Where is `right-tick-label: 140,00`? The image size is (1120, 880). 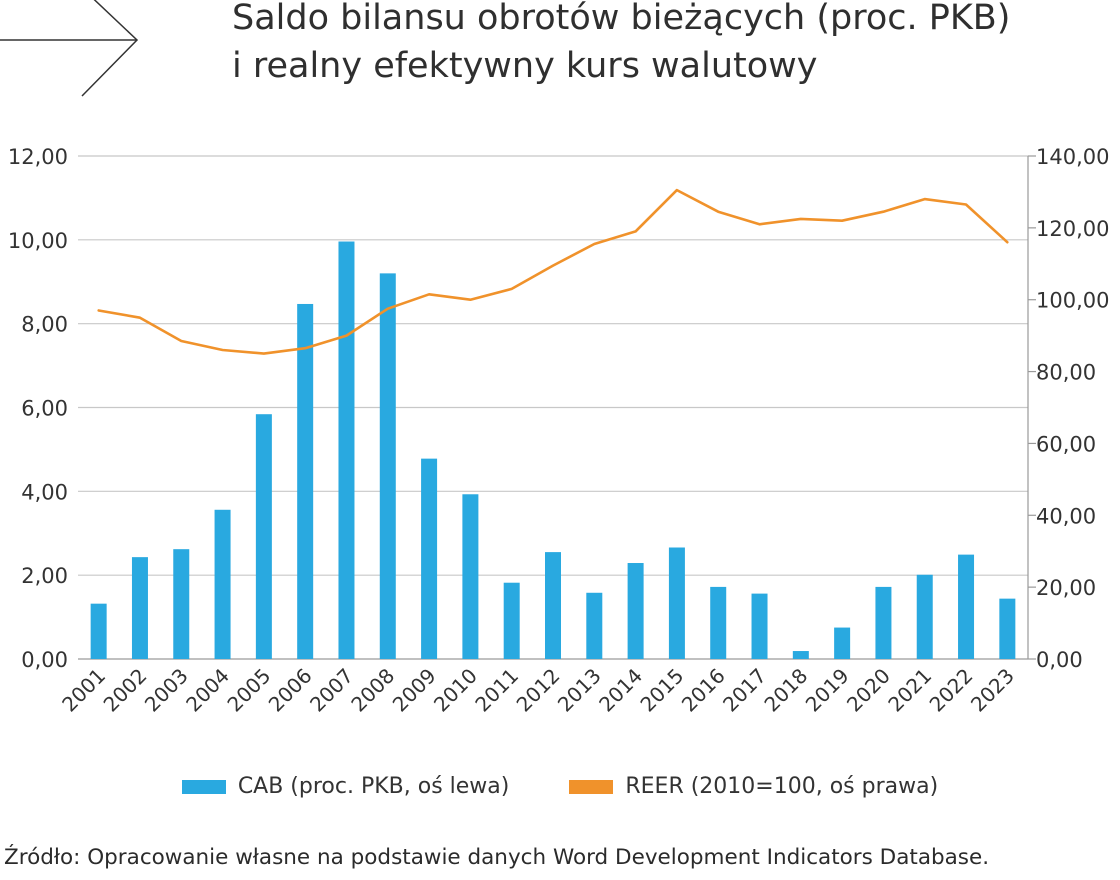 right-tick-label: 140,00 is located at coordinates (1072, 157).